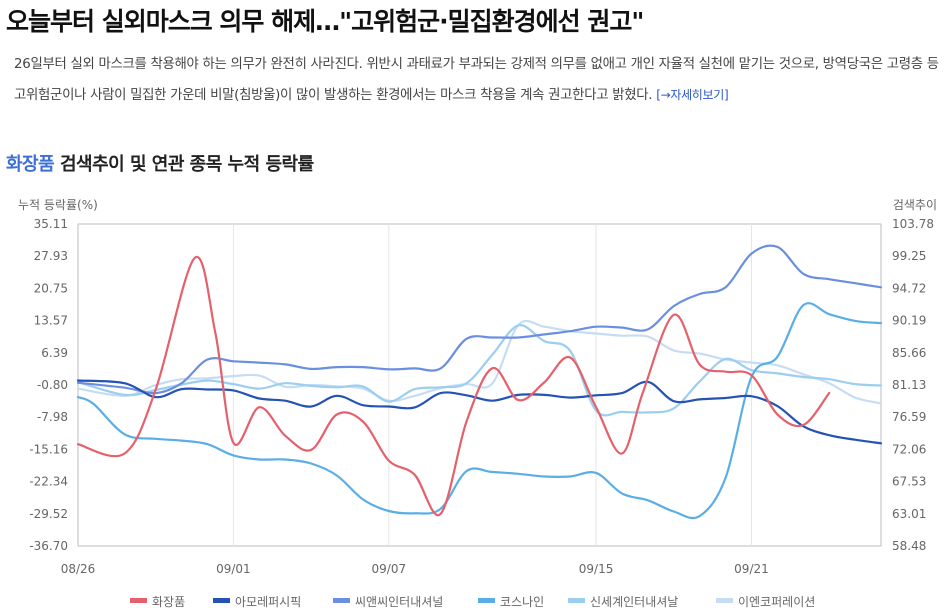 This screenshot has width=951, height=614. Describe the element at coordinates (48, 482) in the screenshot. I see `y-tick-left: -22.34` at that location.